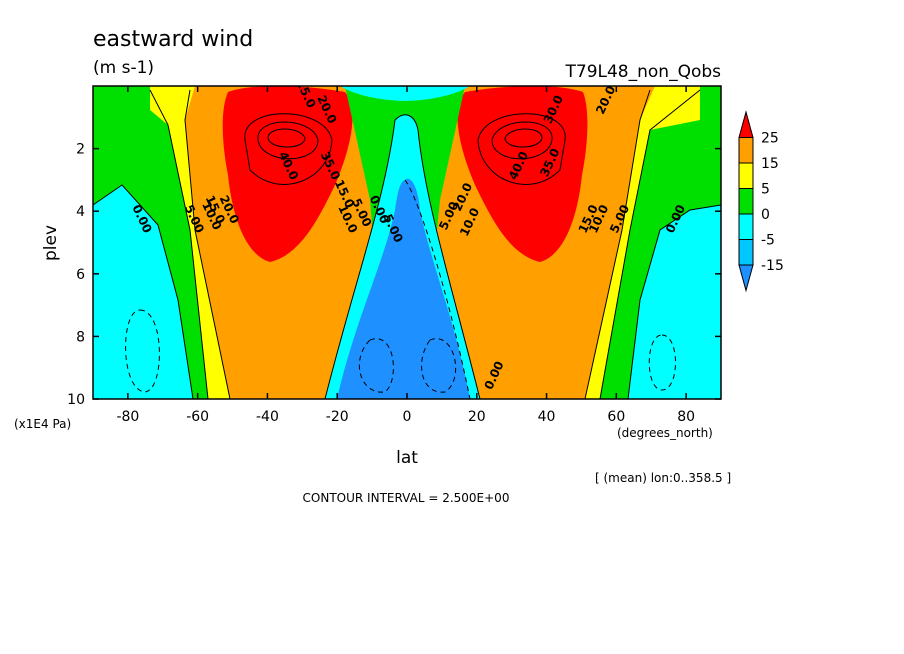 Image resolution: width=904 pixels, height=654 pixels. What do you see at coordinates (772, 266) in the screenshot?
I see `colorbar-label: -15` at bounding box center [772, 266].